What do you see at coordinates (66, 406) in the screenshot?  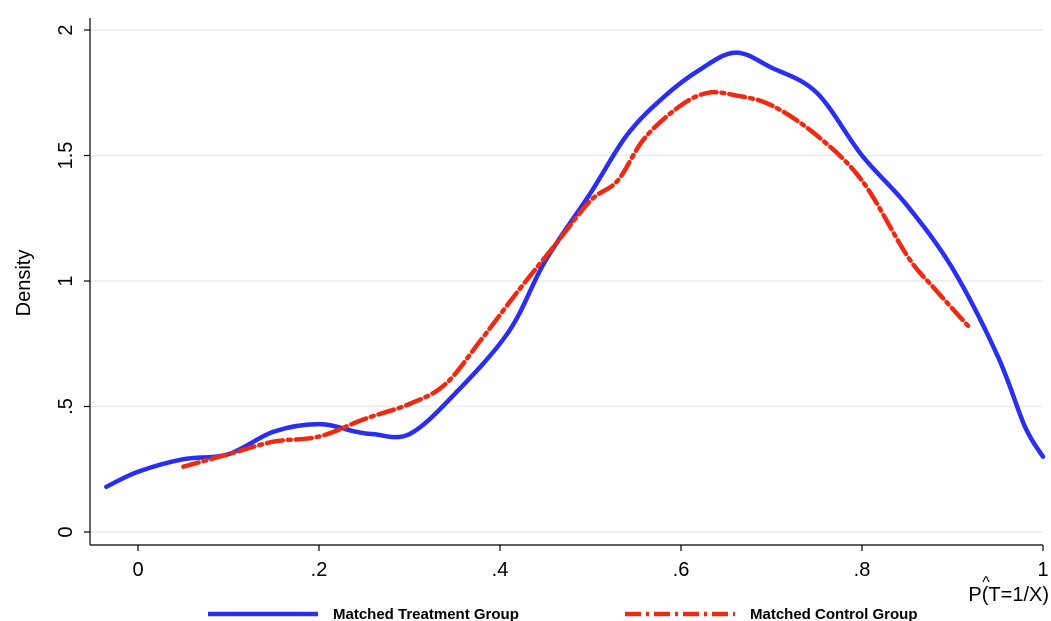 I see `y-tick-label-1: .5` at bounding box center [66, 406].